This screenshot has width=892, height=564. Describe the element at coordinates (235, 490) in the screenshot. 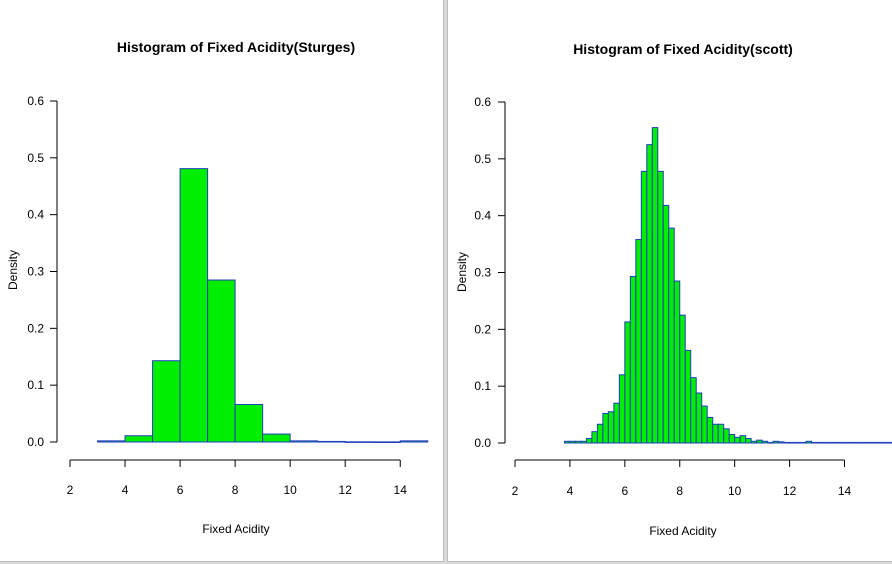

I see `x-tick-label: 8` at that location.